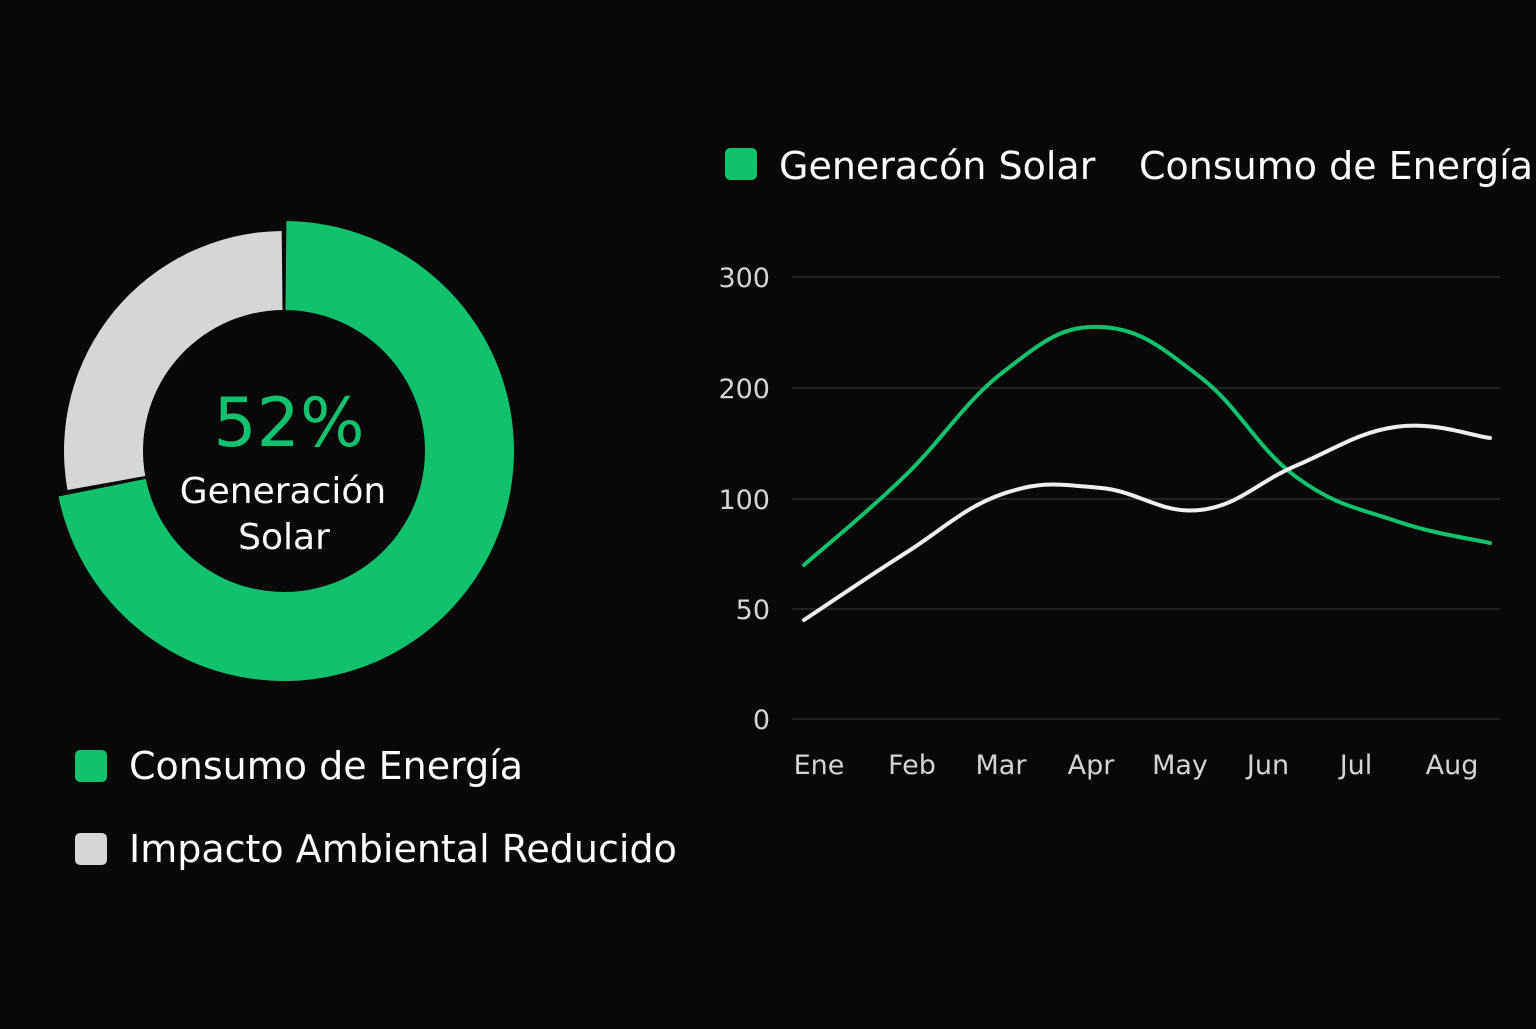 The width and height of the screenshot is (1536, 1029). I want to click on y-tick-label: 200, so click(744, 389).